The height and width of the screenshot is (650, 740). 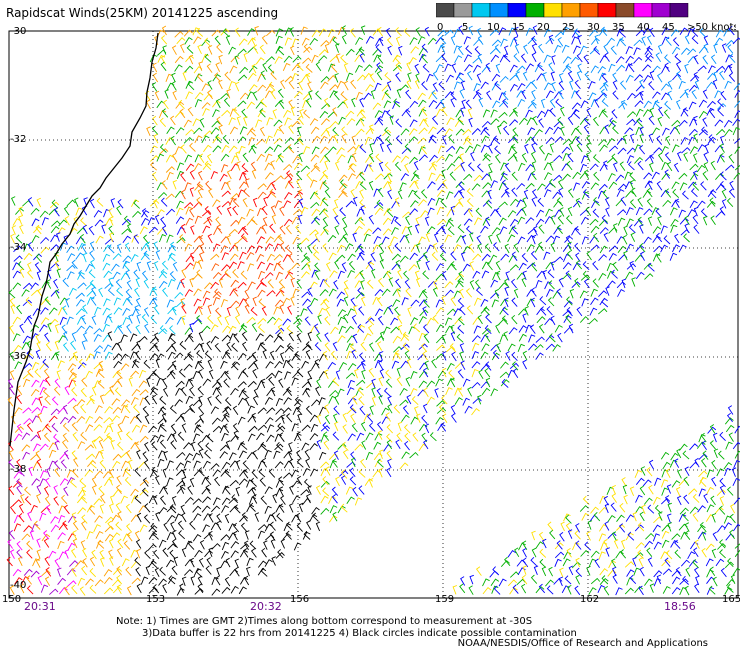 What do you see at coordinates (12, 599) in the screenshot?
I see `lon-label-150: 150` at bounding box center [12, 599].